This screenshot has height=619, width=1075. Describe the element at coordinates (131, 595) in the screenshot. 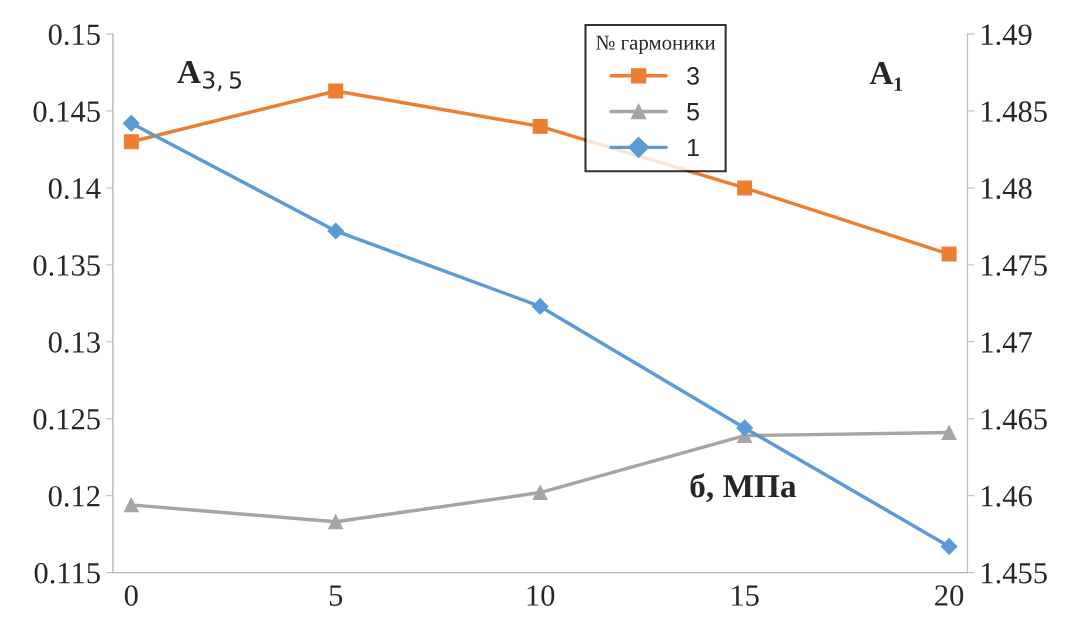

I see `x-tick-label: 0` at that location.